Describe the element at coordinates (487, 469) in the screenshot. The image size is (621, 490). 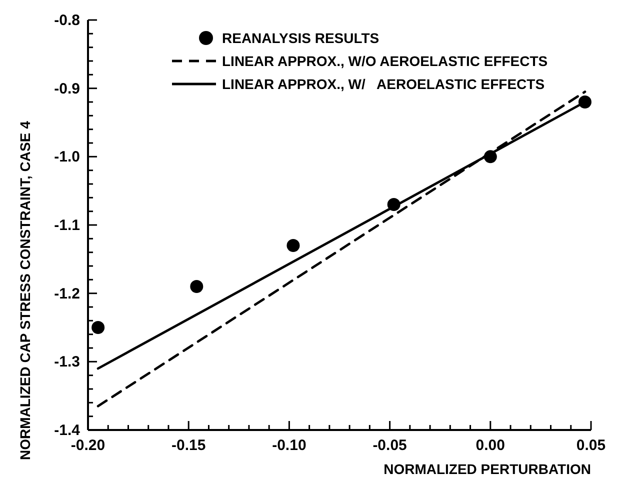
I see `x-axis-title: NORMALIZED PERTURBATION` at that location.